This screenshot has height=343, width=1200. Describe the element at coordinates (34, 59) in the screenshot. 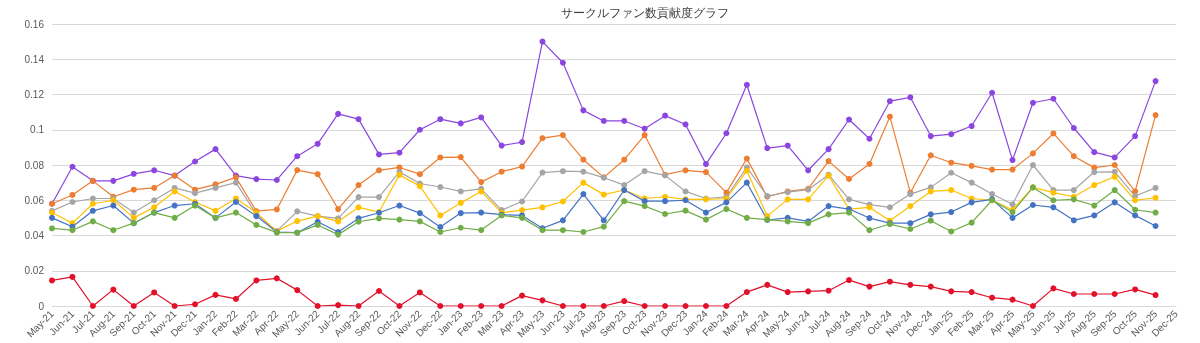

I see `y-tick-label: 0.14` at that location.